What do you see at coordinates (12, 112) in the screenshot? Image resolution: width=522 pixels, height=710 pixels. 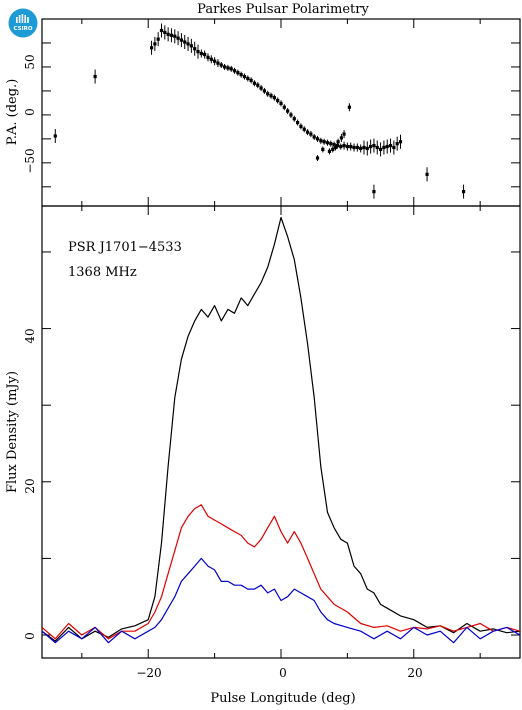 I see `pa-ylabel: P.A. (deg.)` at bounding box center [12, 112].